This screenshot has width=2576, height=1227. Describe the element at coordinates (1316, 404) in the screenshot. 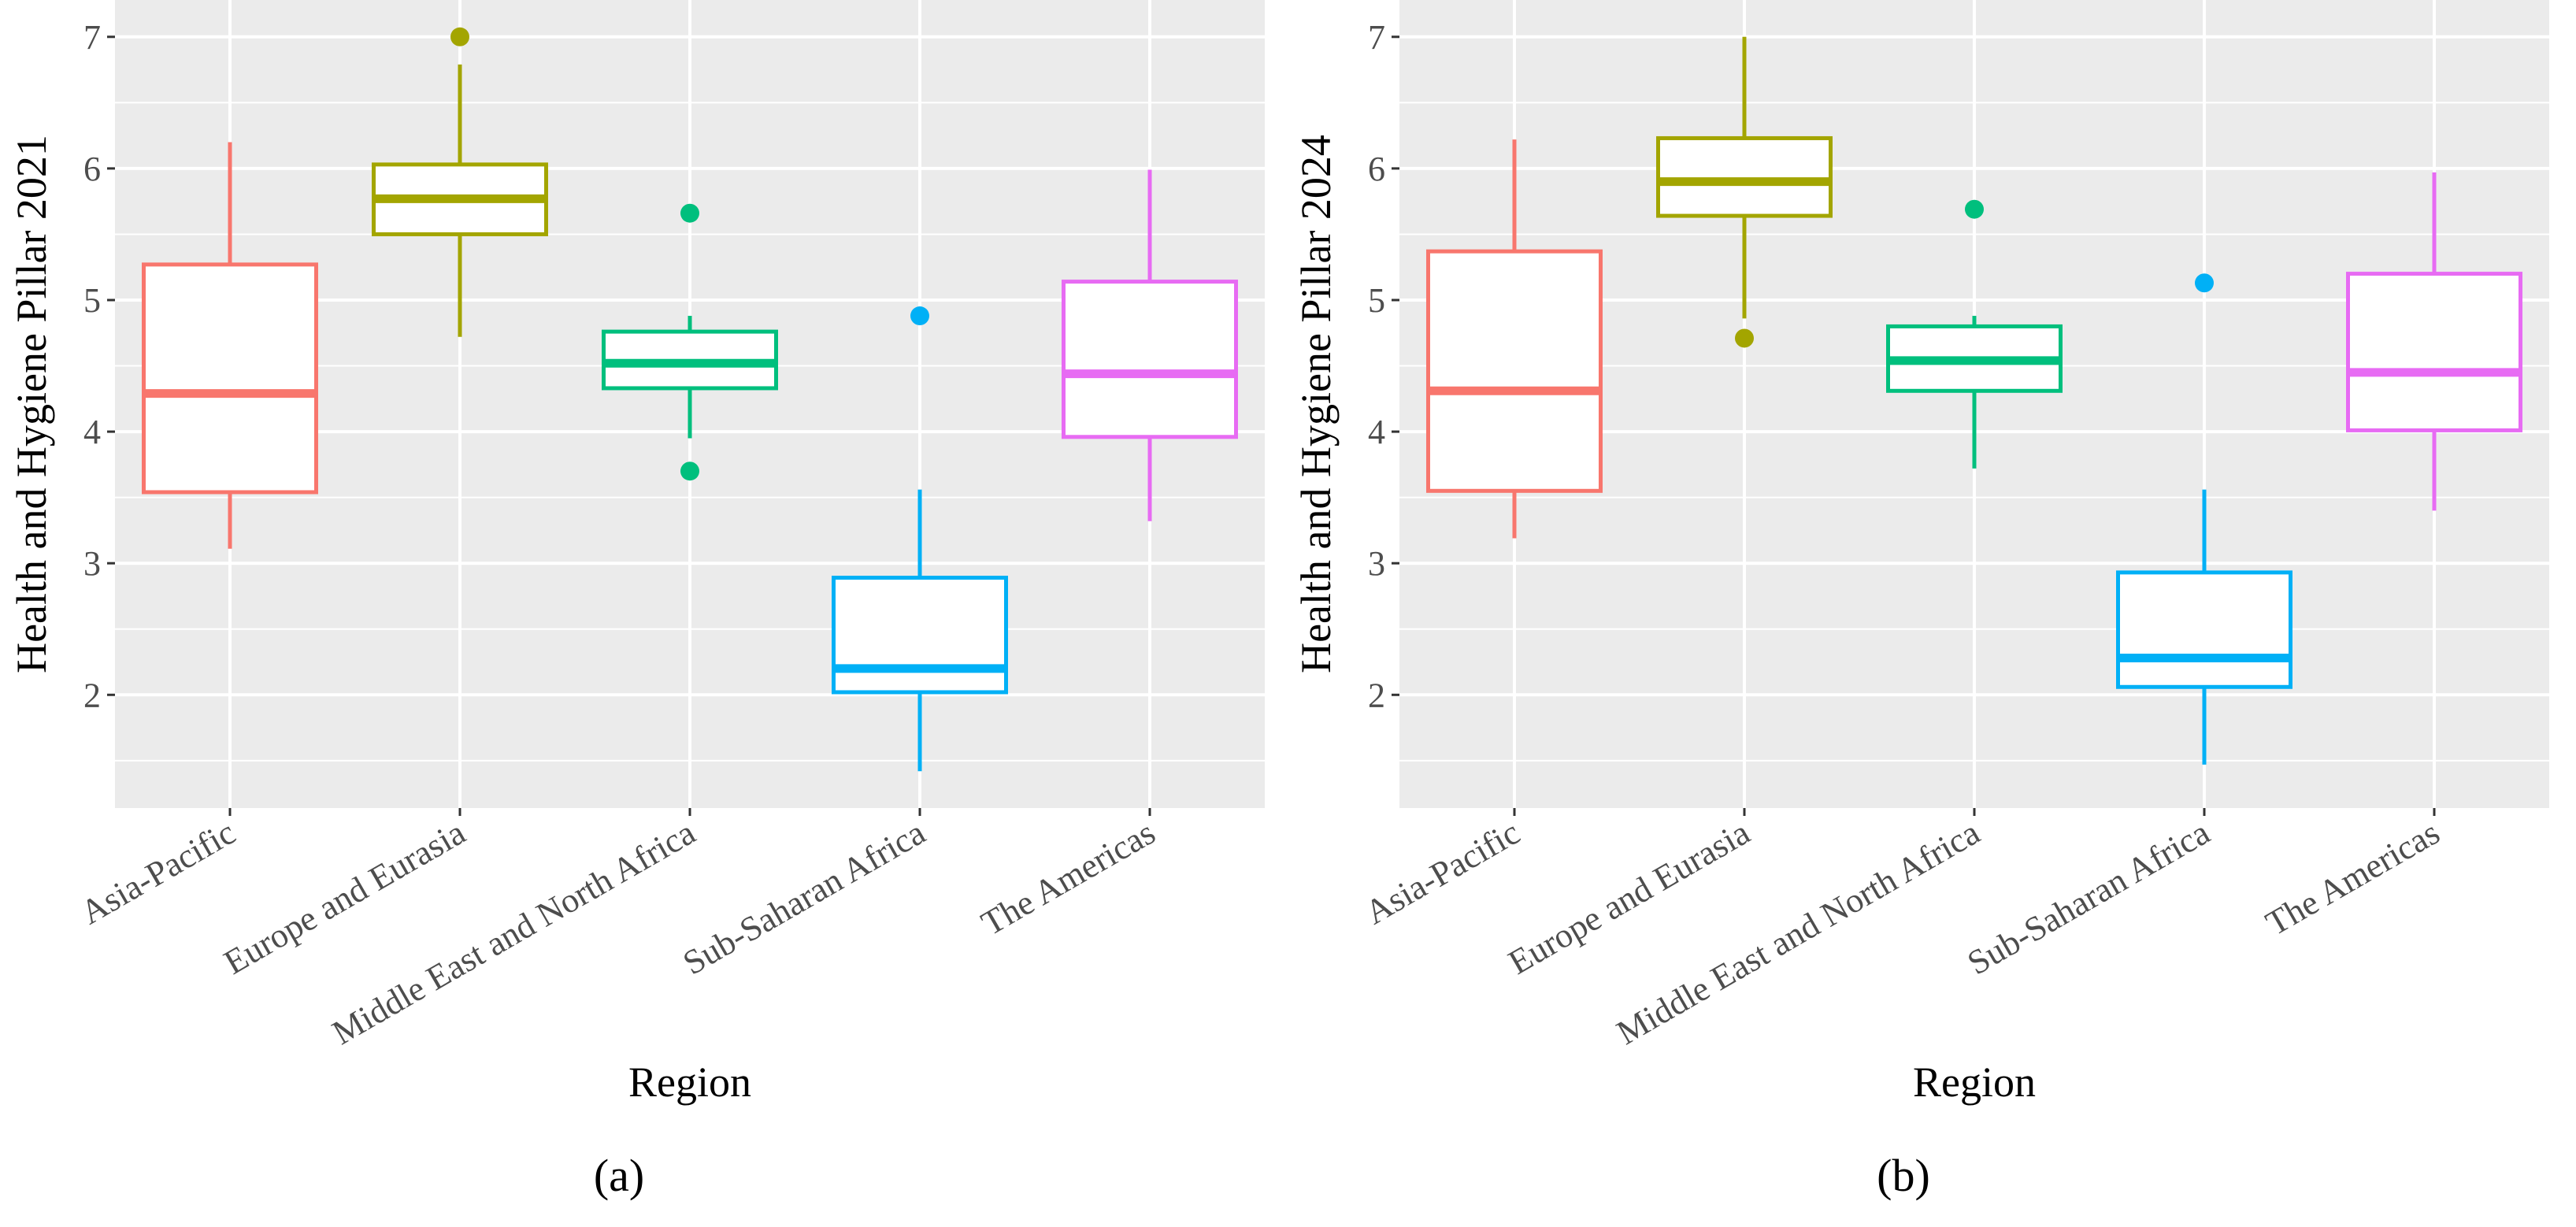

I see `y-axis-title: Health and Hygiene Pillar 2024` at that location.